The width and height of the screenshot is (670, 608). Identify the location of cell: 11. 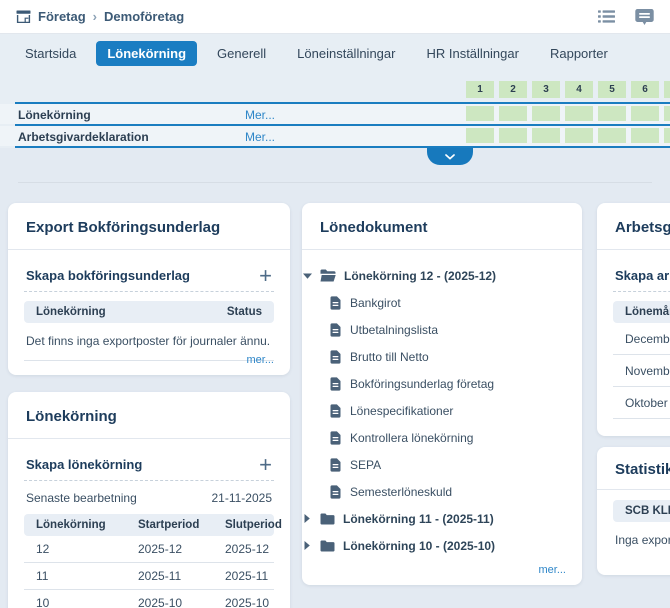
(42, 576).